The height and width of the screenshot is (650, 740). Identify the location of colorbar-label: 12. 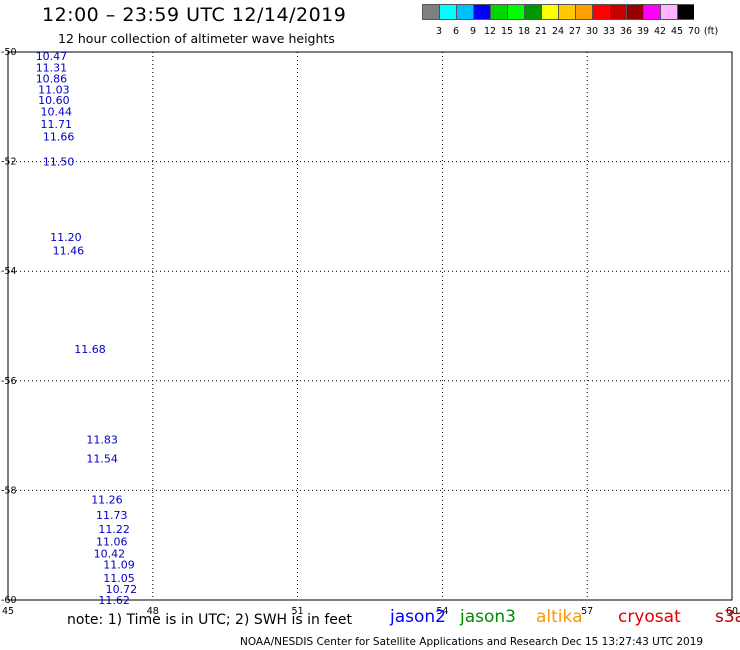
(490, 31).